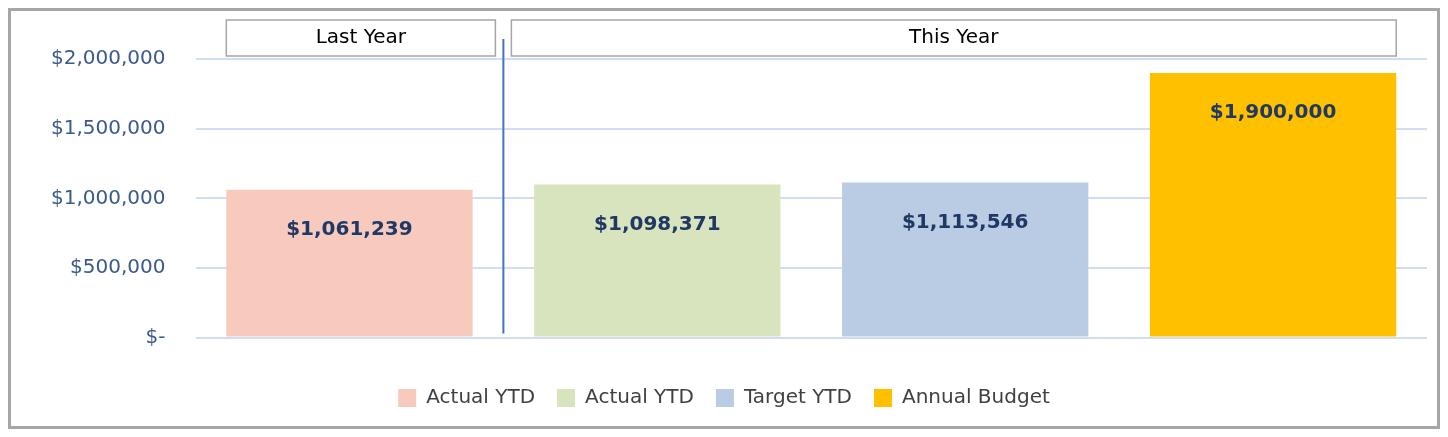 The image size is (1448, 437). What do you see at coordinates (108, 126) in the screenshot?
I see `y-tick-label: $1,500,000` at bounding box center [108, 126].